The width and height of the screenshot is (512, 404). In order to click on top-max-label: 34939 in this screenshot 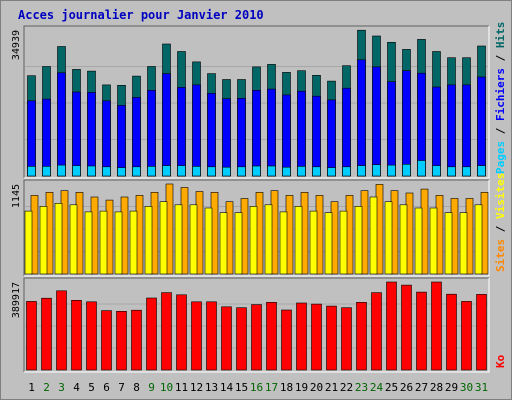, I will do `click(16, 45)`.